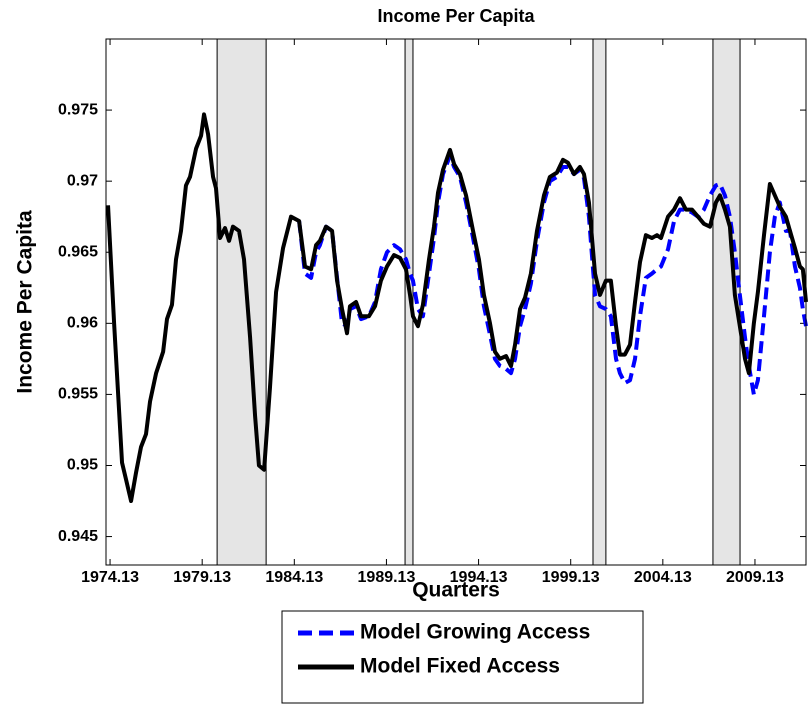 This screenshot has height=704, width=809. Describe the element at coordinates (82, 180) in the screenshot. I see `y-tick-label: 0.97` at that location.